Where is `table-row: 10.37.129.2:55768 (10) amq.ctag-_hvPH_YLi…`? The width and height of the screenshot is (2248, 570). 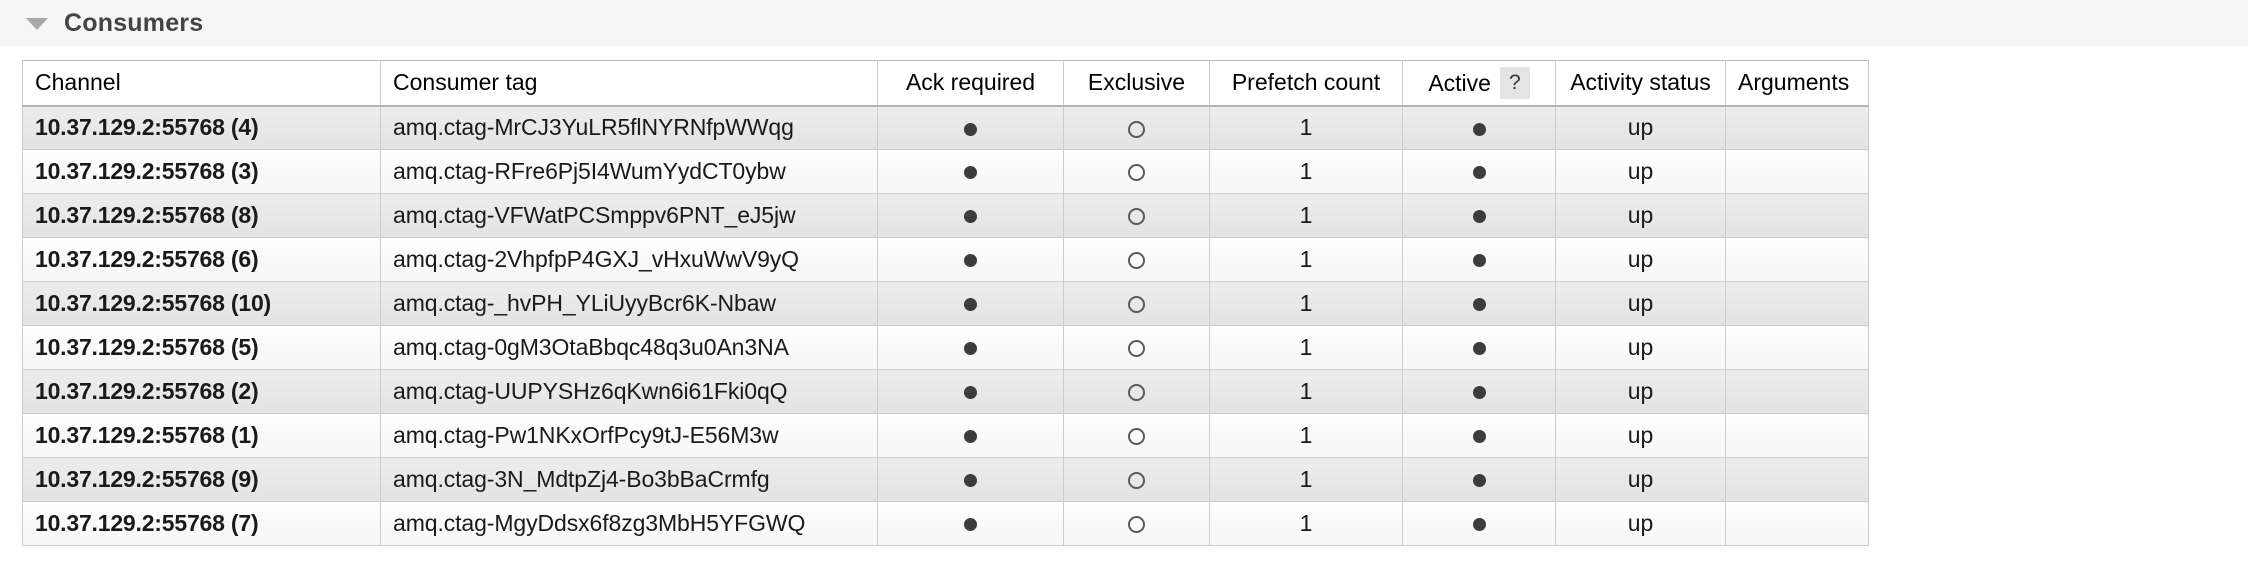
table-row: 10.37.129.2:55768 (10) amq.ctag-_hvPH_YLi… is located at coordinates (945, 303).